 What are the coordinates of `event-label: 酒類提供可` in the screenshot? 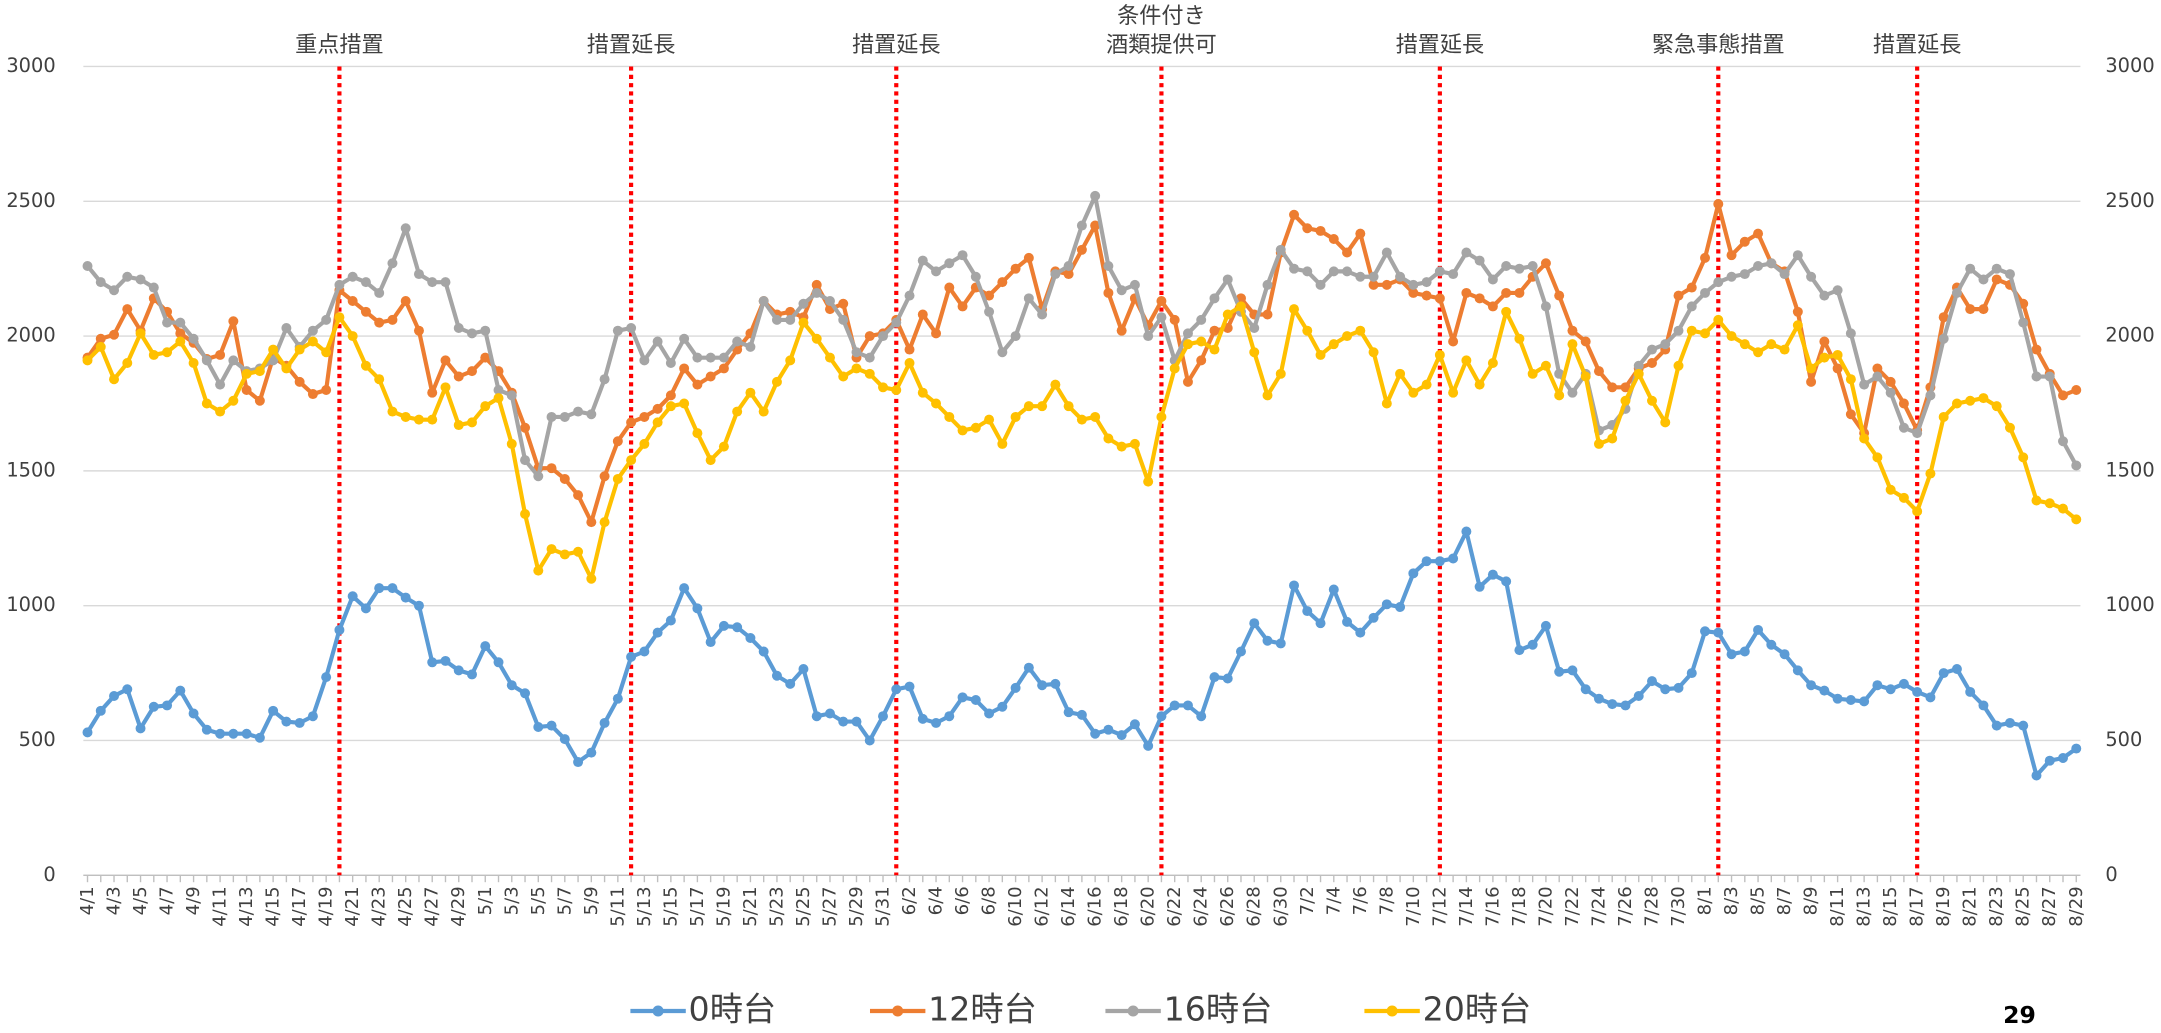 It's located at (1161, 45).